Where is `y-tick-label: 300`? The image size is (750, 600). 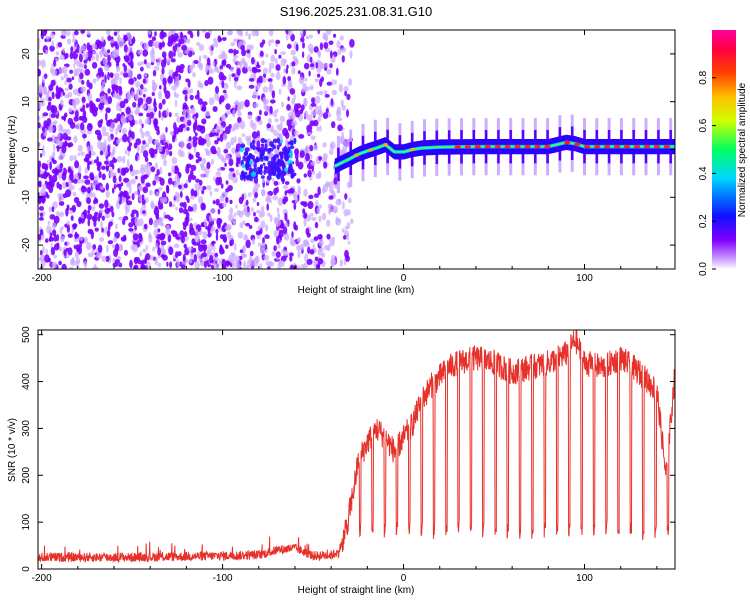
y-tick-label: 300 is located at coordinates (26, 428).